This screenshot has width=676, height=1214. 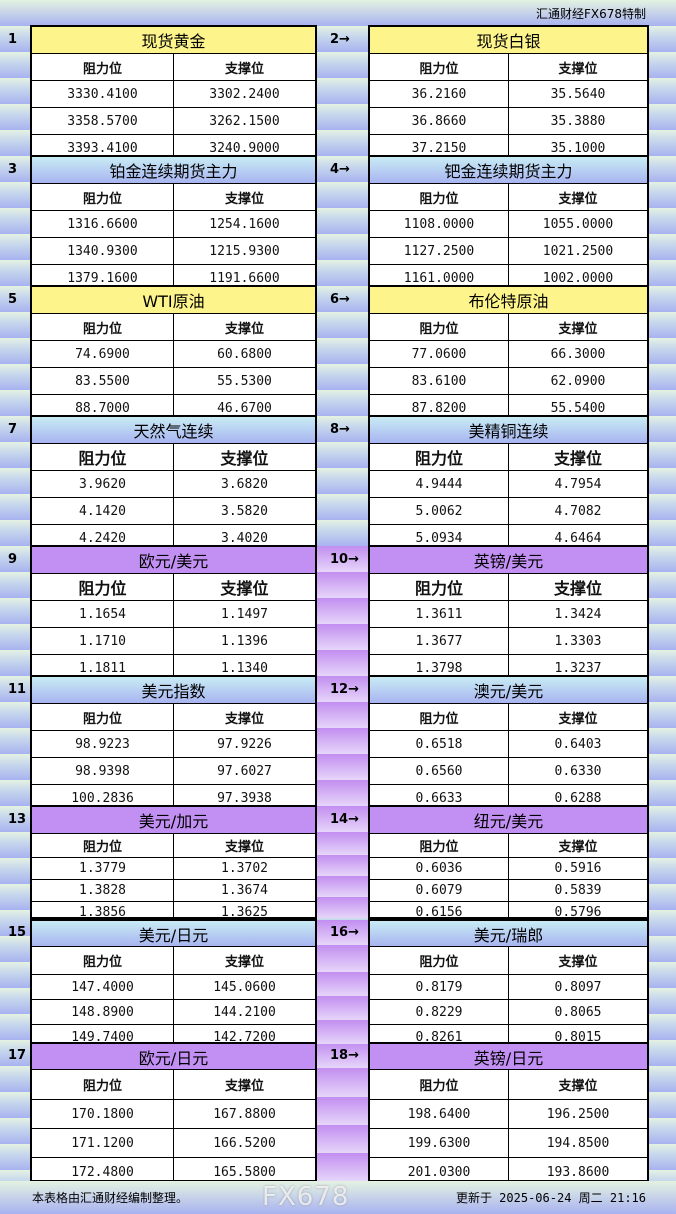 I want to click on resistance-value: 37.2150, so click(x=439, y=148).